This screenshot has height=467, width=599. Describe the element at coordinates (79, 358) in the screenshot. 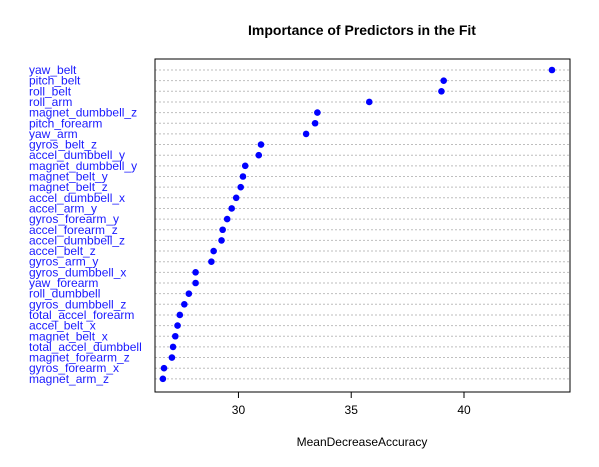

I see `category-label: magnet_forearm_z` at that location.